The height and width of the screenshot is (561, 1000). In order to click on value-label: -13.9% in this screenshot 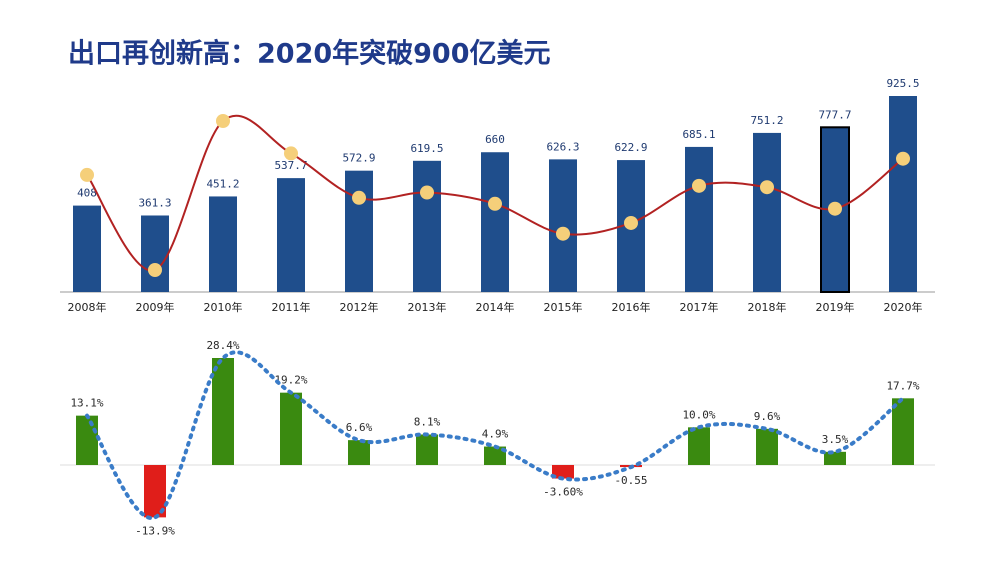, I will do `click(155, 530)`.